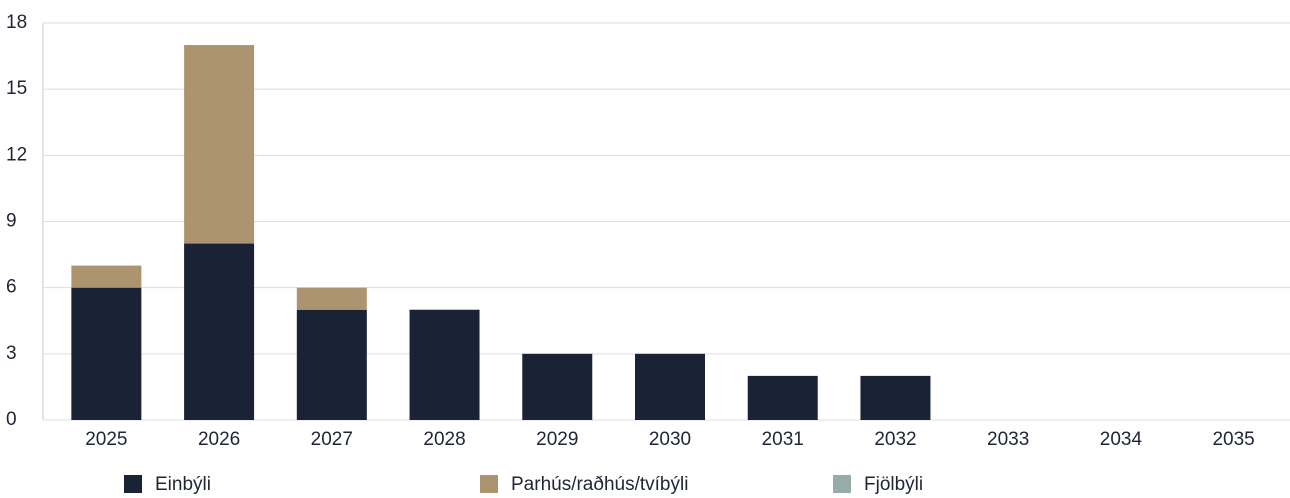 The height and width of the screenshot is (498, 1290). Describe the element at coordinates (16, 88) in the screenshot. I see `y-tick-label: 15` at that location.